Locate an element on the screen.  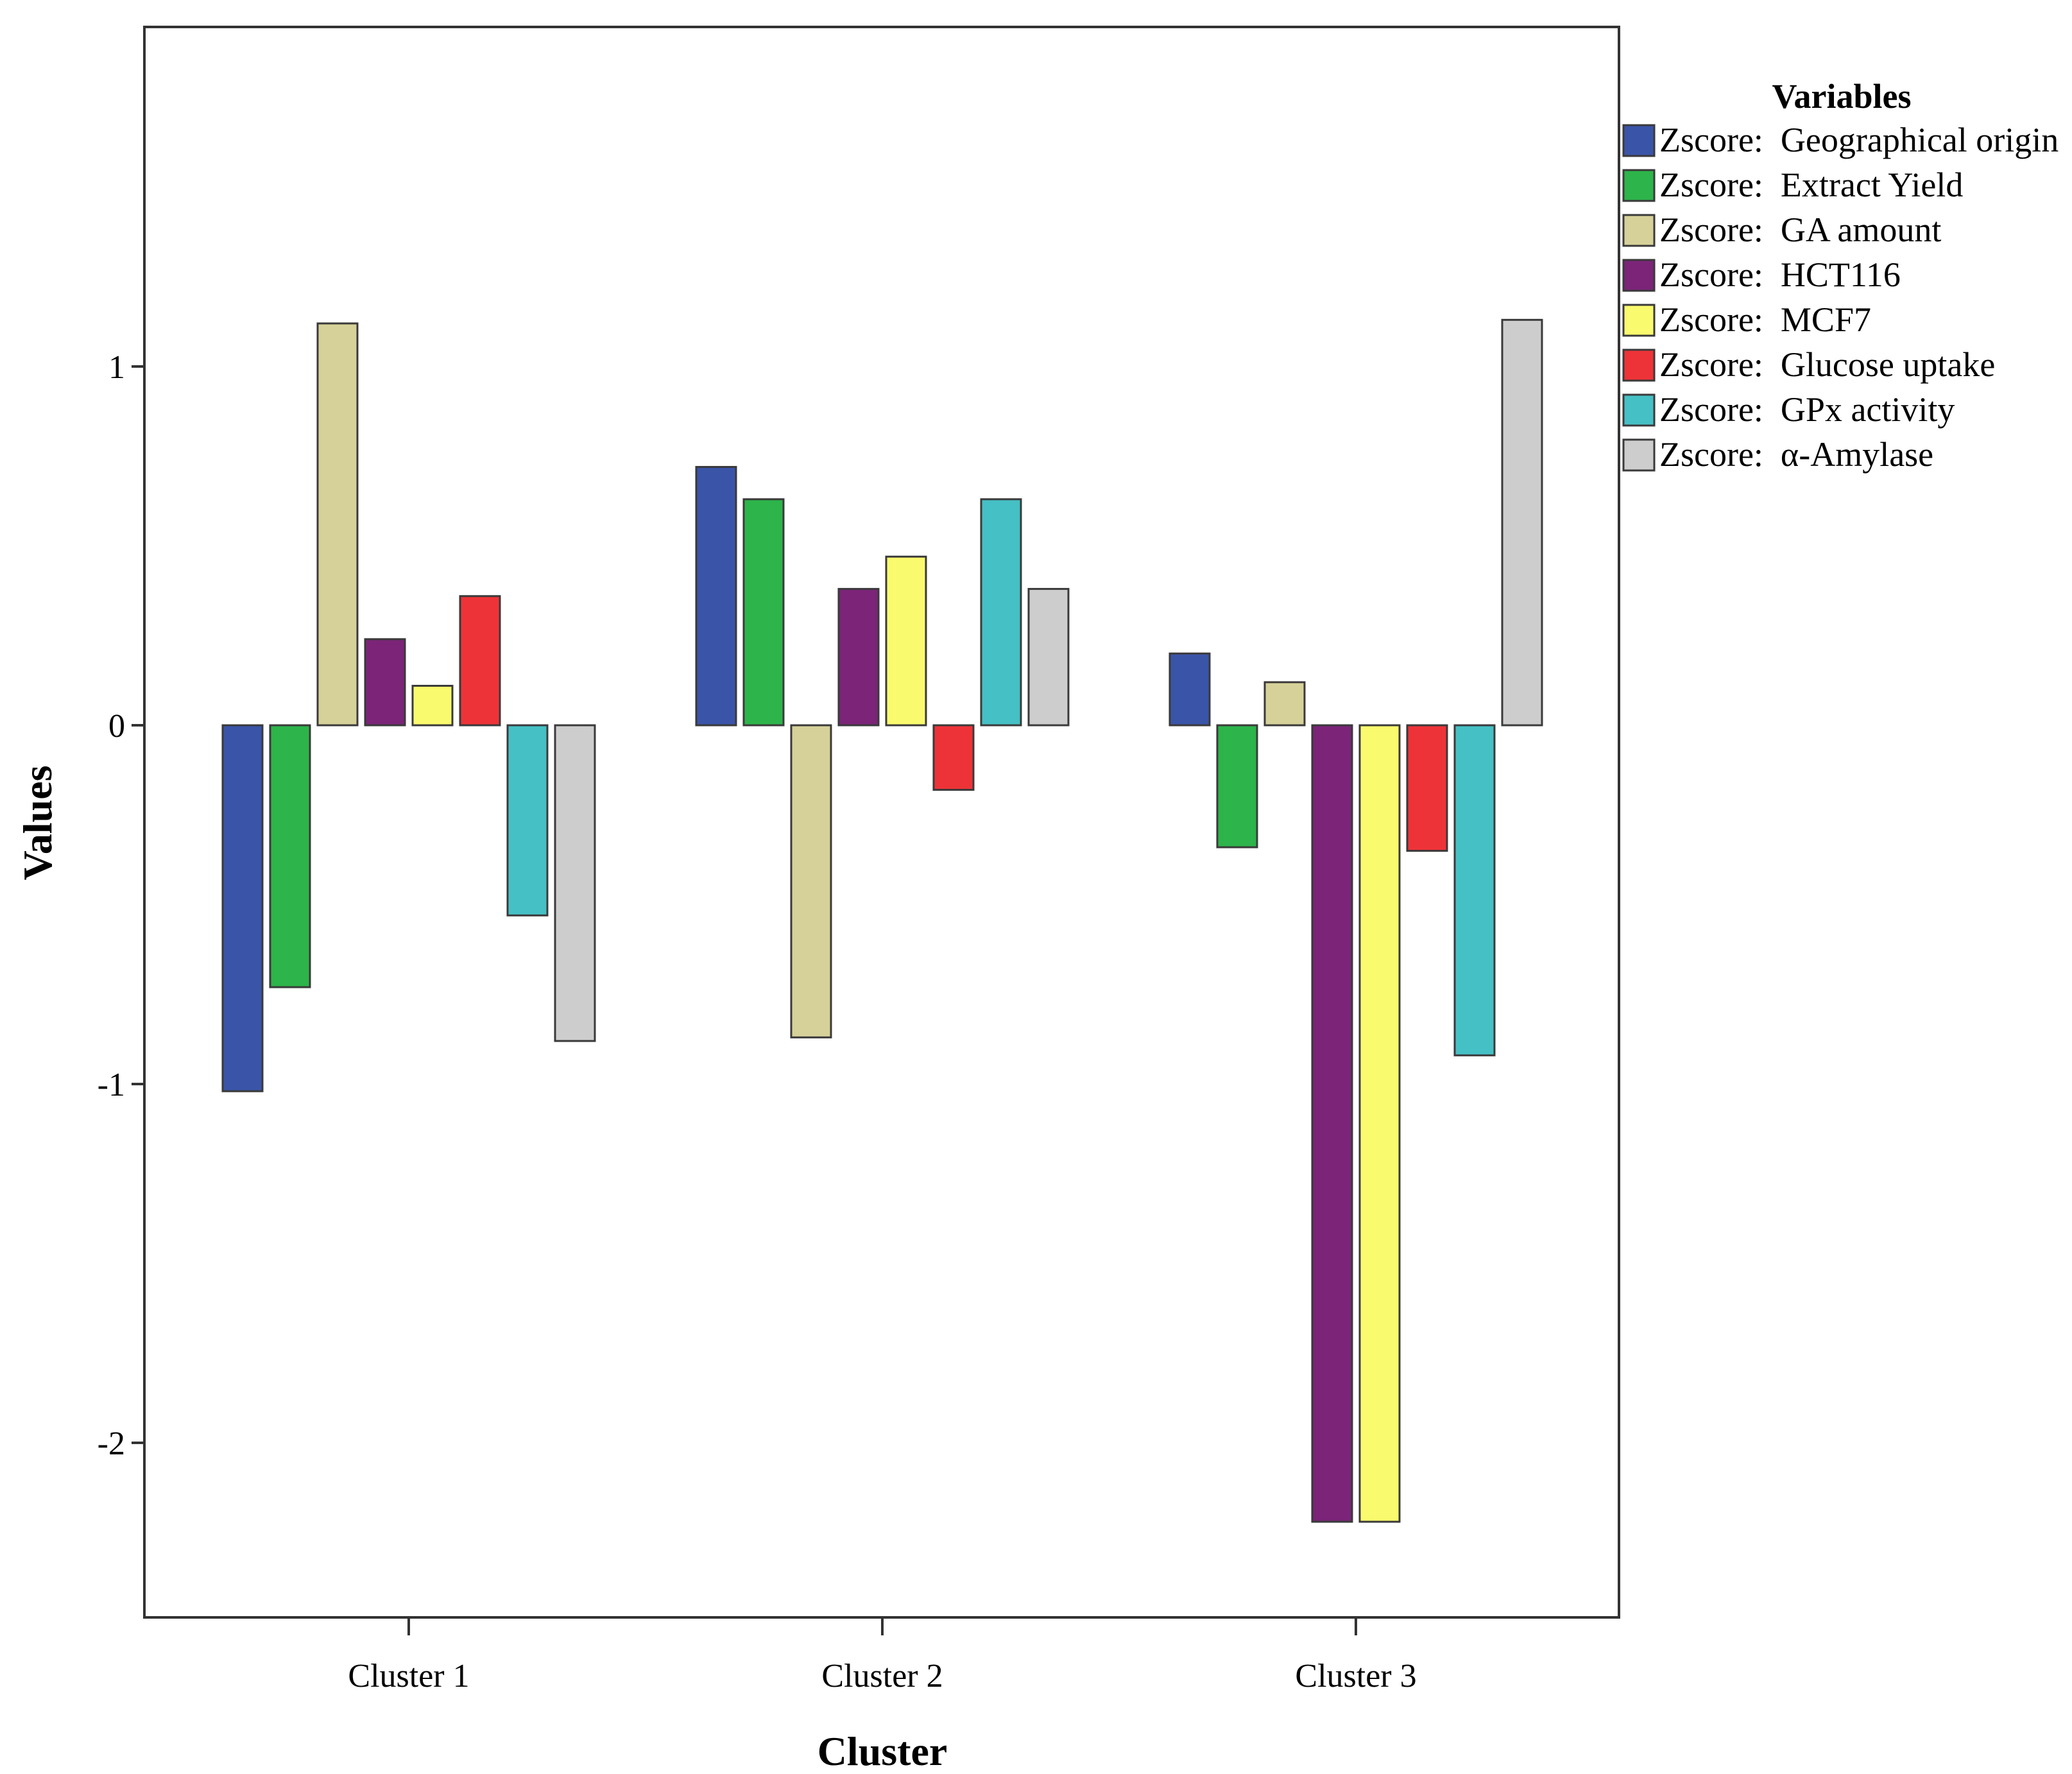
bar-cluster3-series4 is located at coordinates (1332, 1123).